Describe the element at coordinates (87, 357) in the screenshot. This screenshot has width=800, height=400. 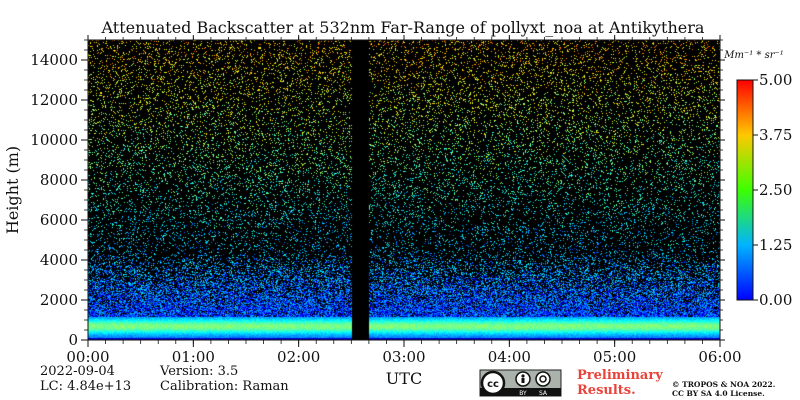
I see `x-tick-label: 00:00` at that location.